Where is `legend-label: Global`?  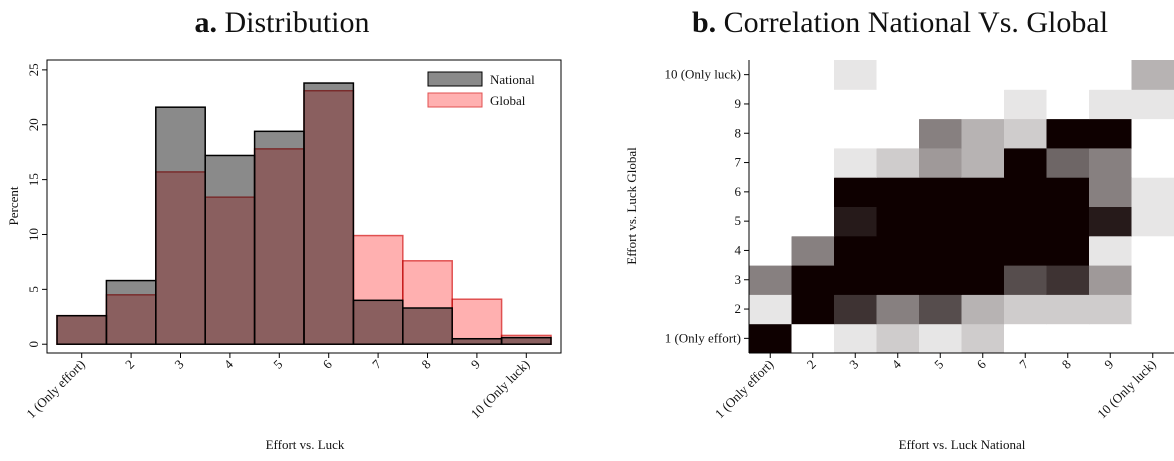 legend-label: Global is located at coordinates (508, 100).